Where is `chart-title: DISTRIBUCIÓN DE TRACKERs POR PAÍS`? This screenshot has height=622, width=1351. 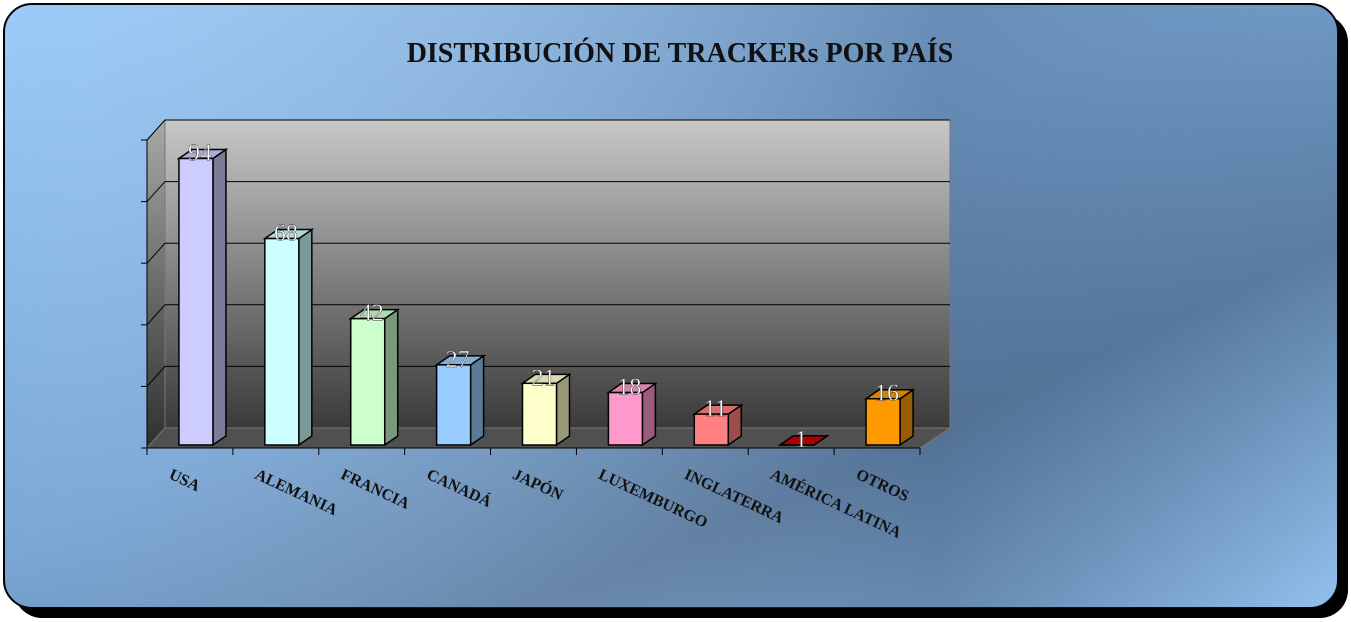
chart-title: DISTRIBUCIÓN DE TRACKERs POR PAÍS is located at coordinates (680, 53).